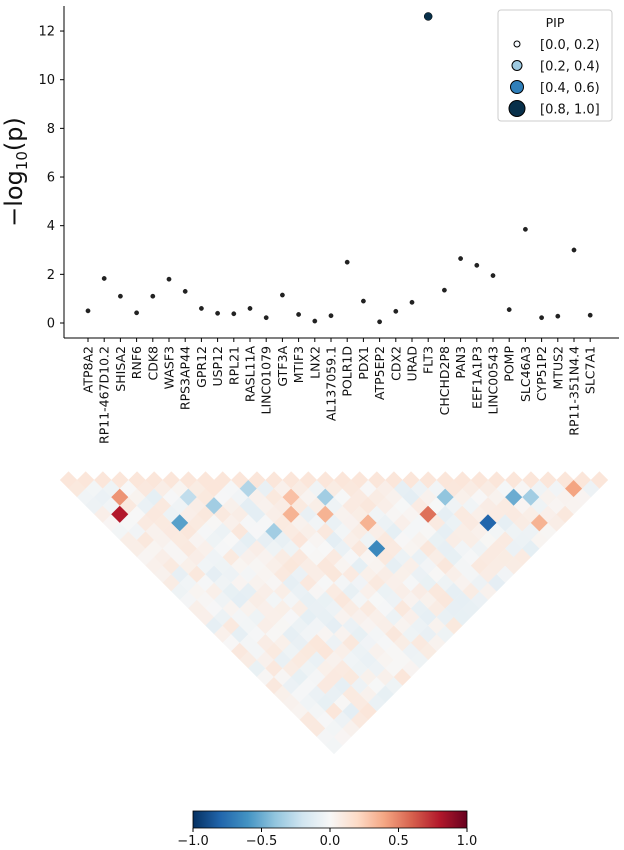 This screenshot has height=850, width=624. I want to click on y-tick-label: 6, so click(51, 178).